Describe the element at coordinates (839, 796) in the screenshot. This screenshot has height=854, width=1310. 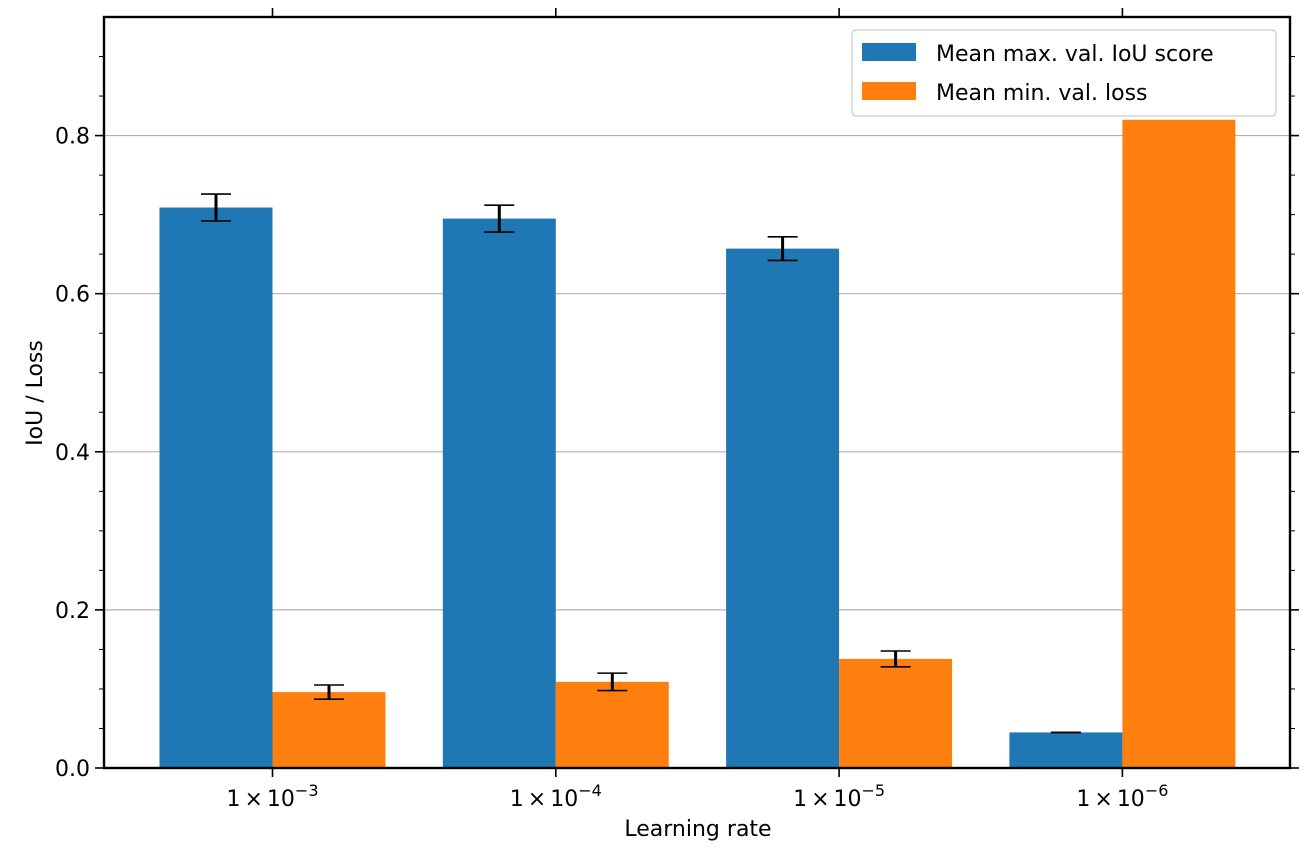
I see `x-tick-label: 1 × 10⁻⁵` at that location.